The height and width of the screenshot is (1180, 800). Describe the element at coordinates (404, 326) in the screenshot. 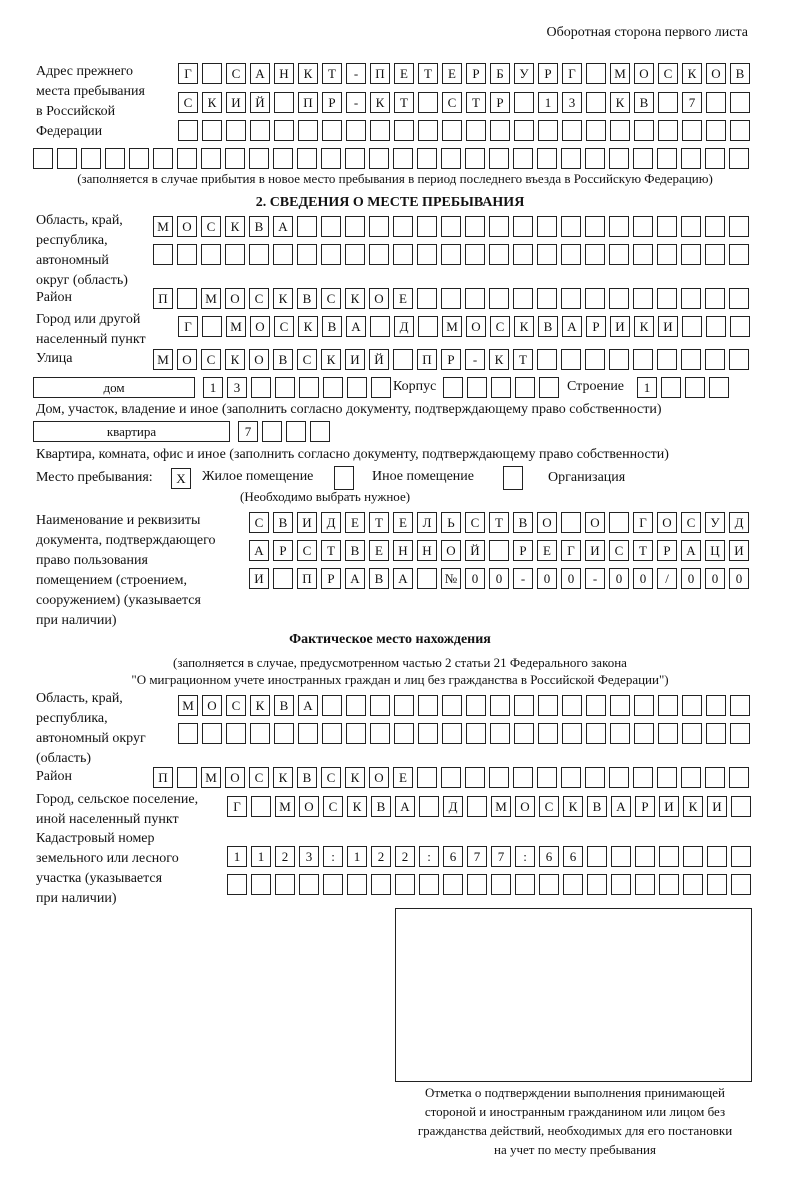

I see `char-cell: Д` at that location.